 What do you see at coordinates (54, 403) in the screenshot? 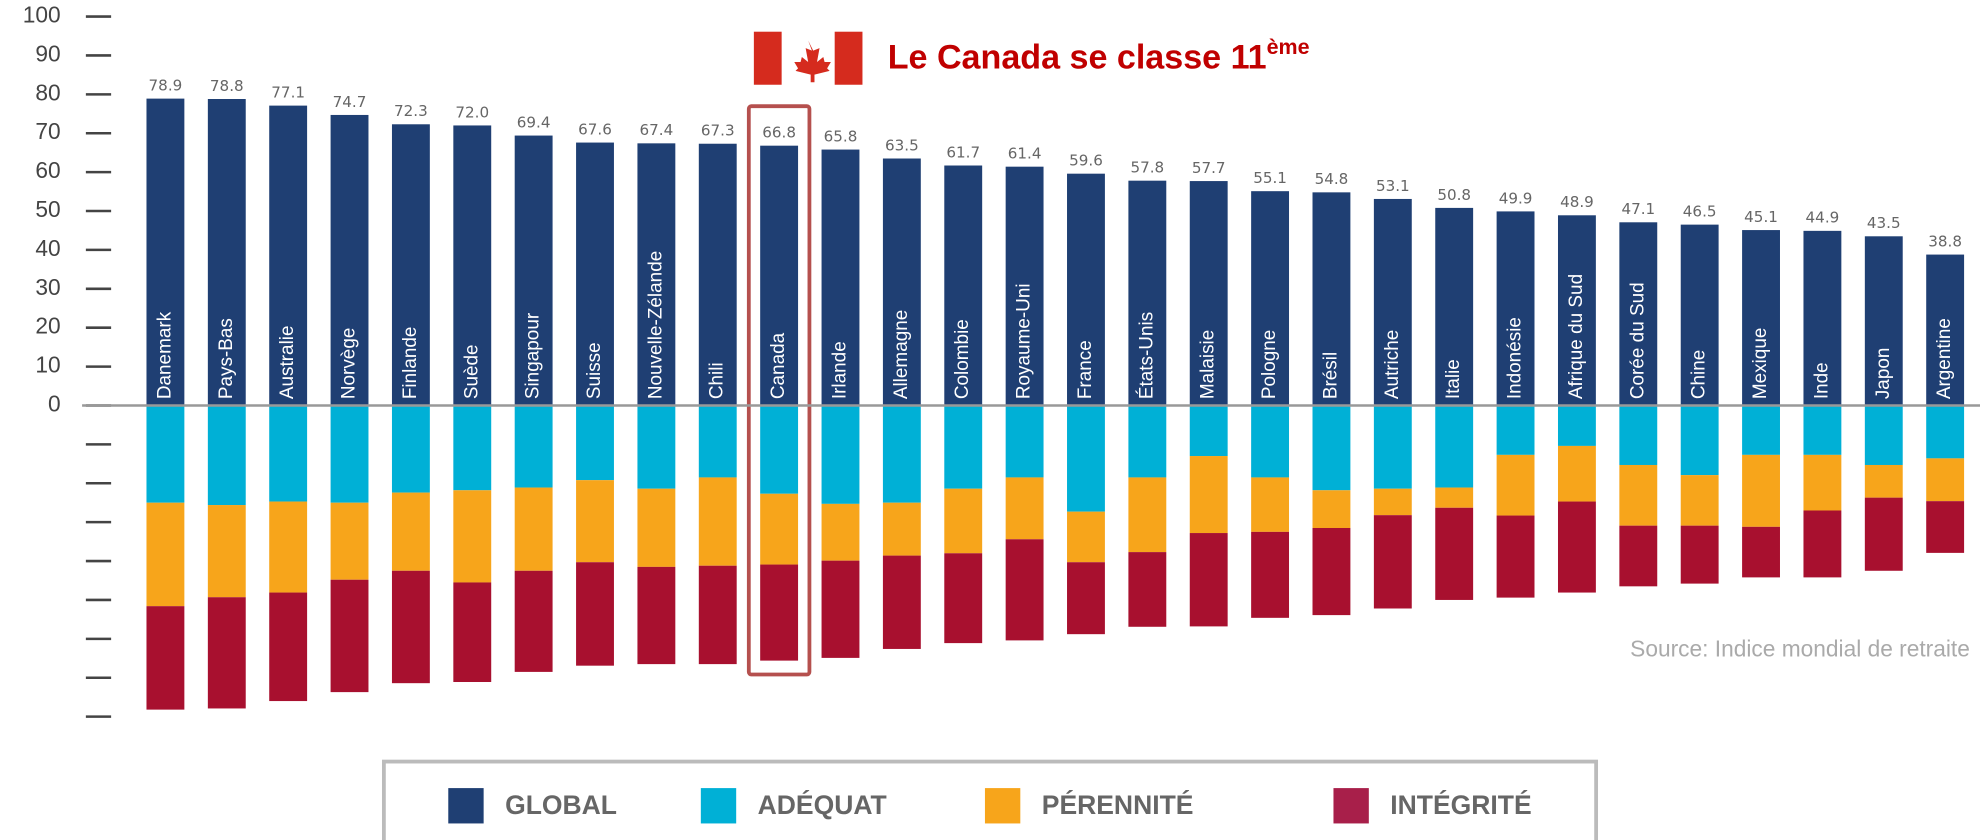
I see `y-tick-label: 0` at bounding box center [54, 403].